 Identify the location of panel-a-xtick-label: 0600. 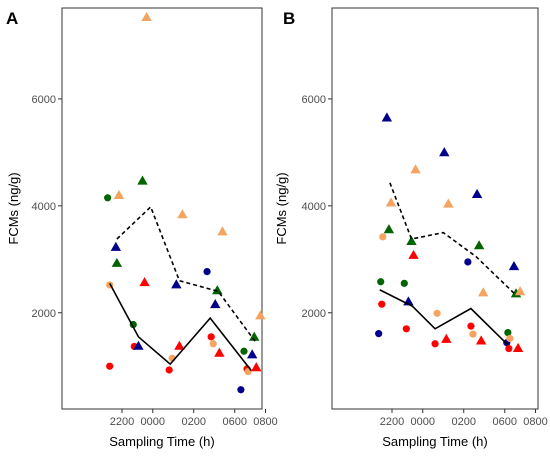
(235, 422).